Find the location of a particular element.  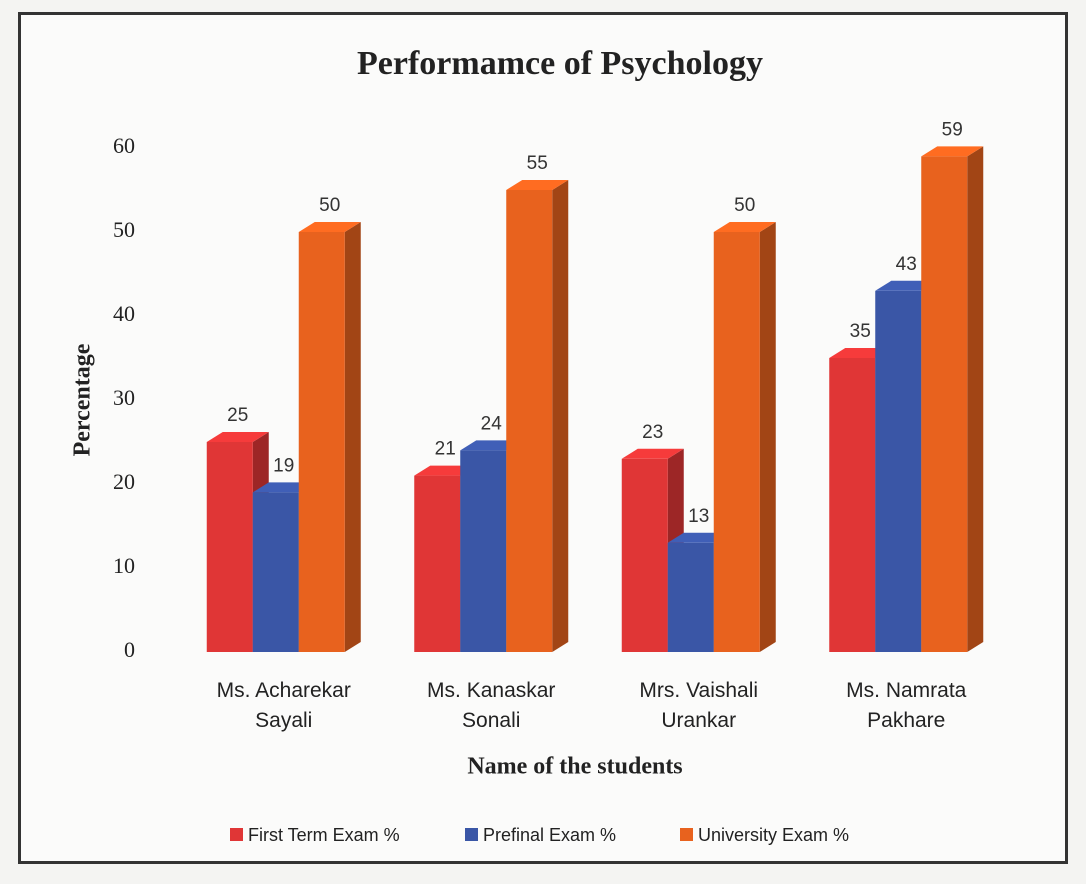

data-label: 35 is located at coordinates (860, 331).